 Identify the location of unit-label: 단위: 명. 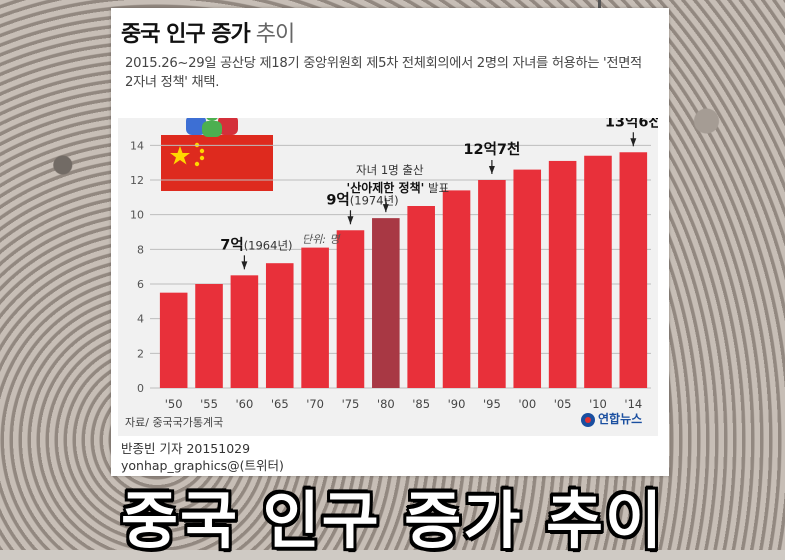
(321, 239).